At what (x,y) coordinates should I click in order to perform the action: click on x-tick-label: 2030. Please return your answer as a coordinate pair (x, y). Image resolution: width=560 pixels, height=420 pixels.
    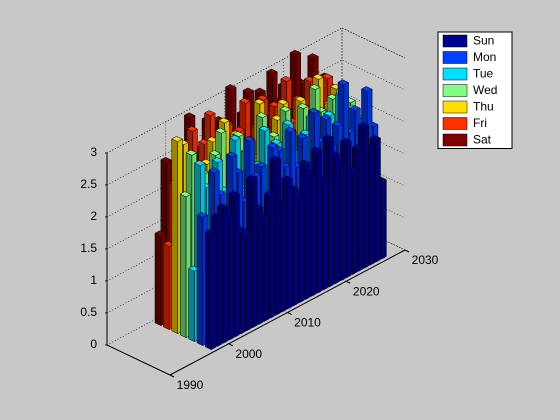
    Looking at the image, I should click on (425, 260).